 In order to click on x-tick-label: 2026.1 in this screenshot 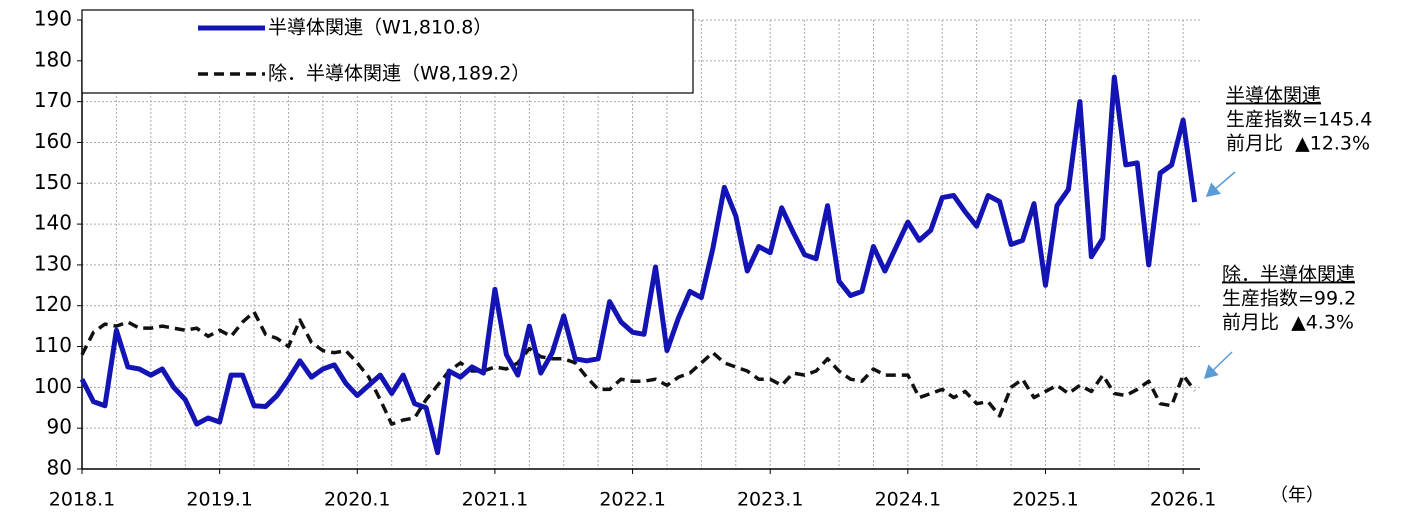, I will do `click(1183, 500)`.